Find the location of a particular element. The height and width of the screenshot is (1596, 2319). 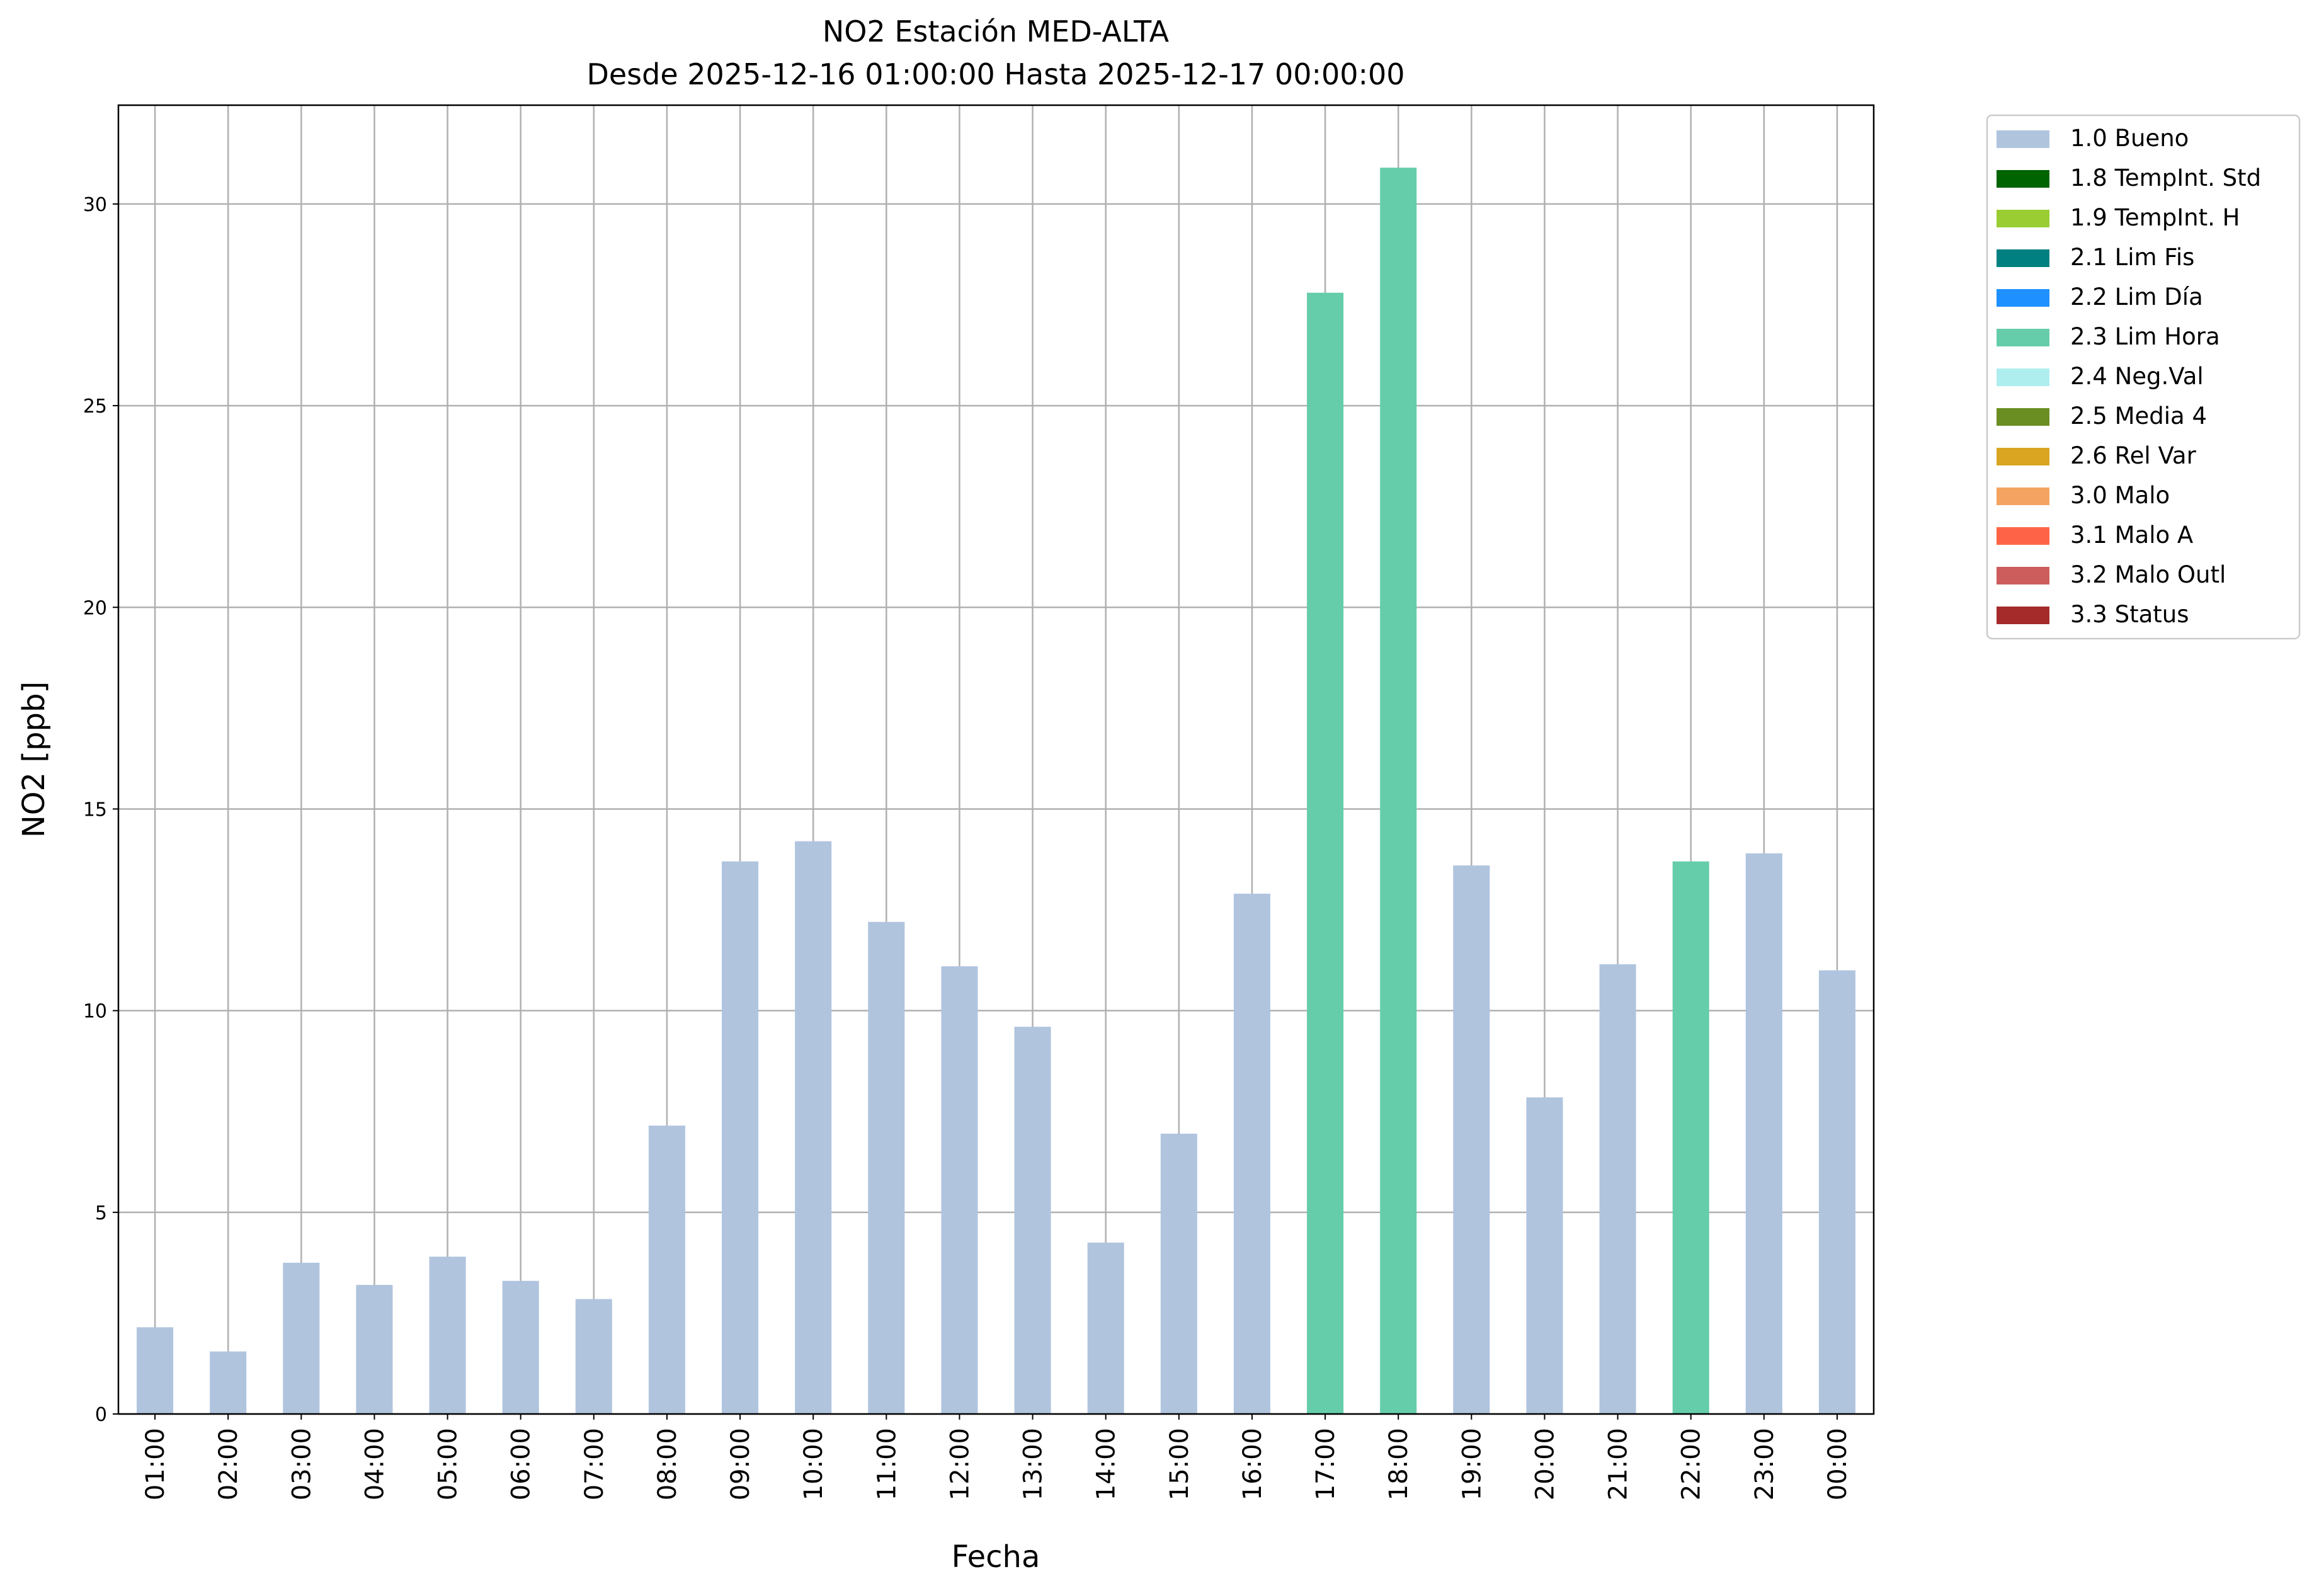

x-tick-label: 13:00 is located at coordinates (1033, 1464).